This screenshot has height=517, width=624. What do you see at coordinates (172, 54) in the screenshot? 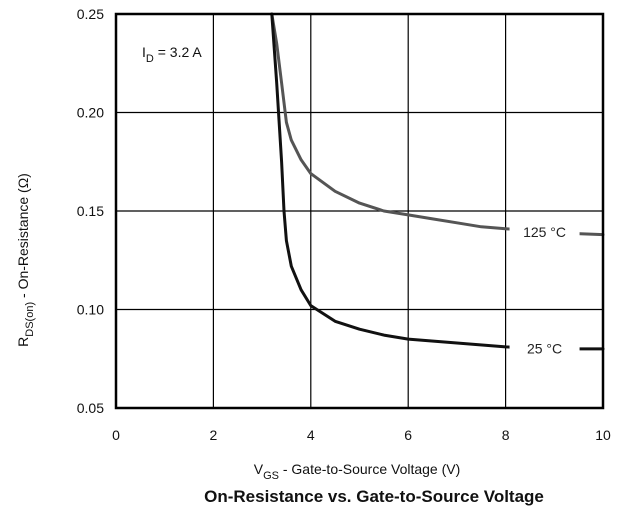
I see `current-annotation: ID = 3.2 A` at bounding box center [172, 54].